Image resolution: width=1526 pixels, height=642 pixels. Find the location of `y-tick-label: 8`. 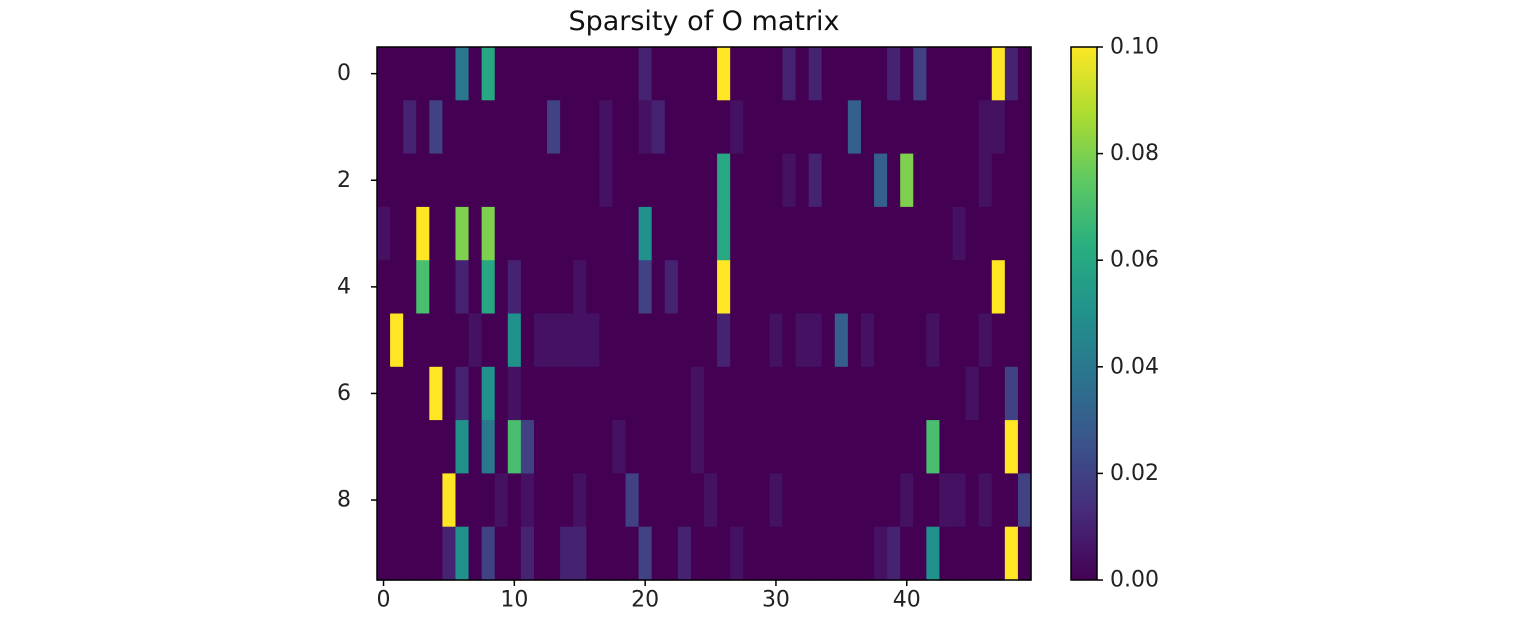

y-tick-label: 8 is located at coordinates (344, 500).